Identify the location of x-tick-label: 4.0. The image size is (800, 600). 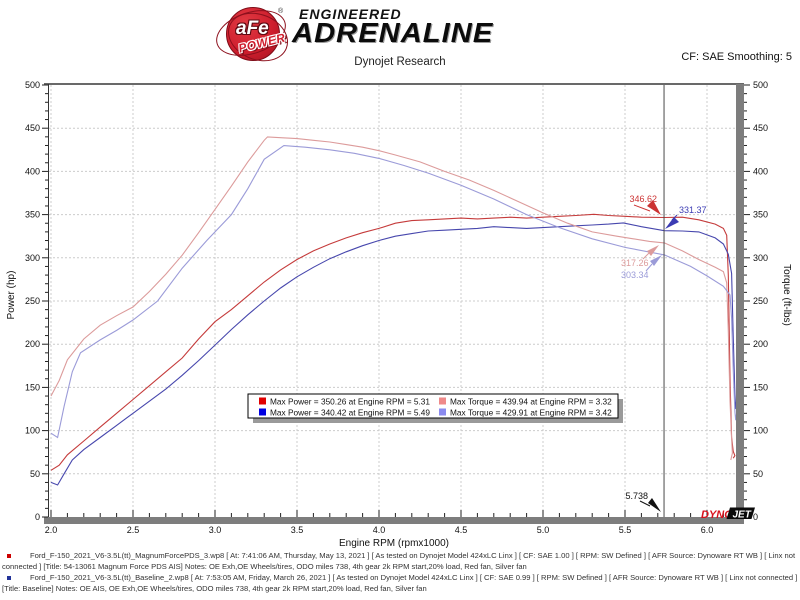
(379, 530).